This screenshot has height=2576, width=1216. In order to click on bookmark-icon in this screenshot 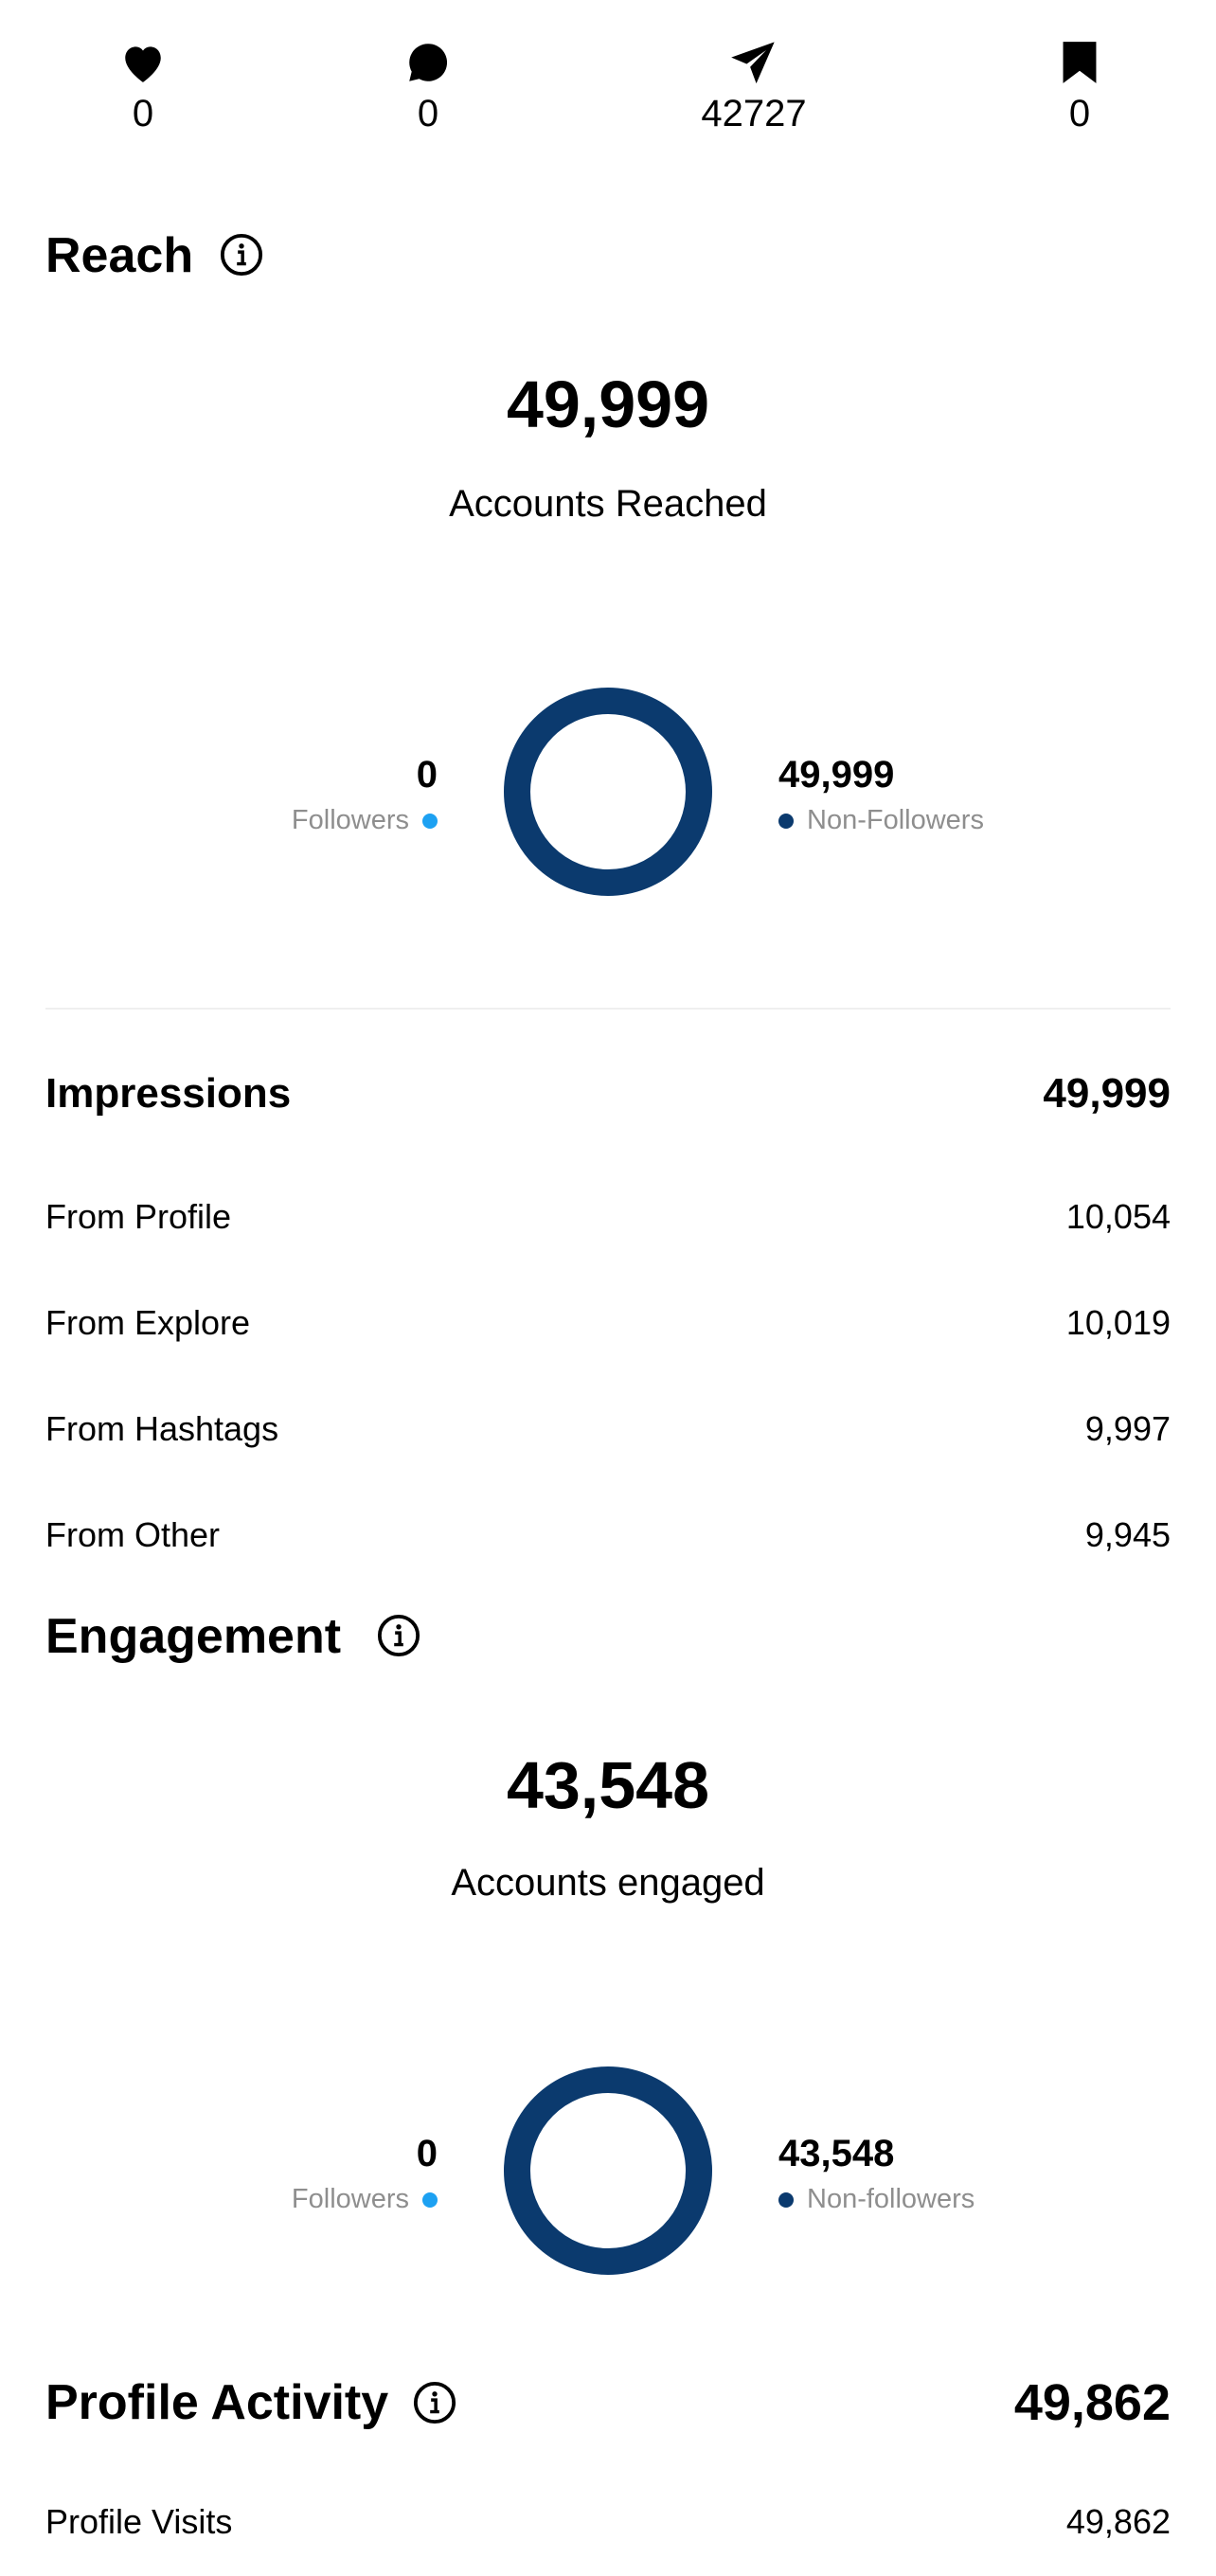, I will do `click(1079, 62)`.